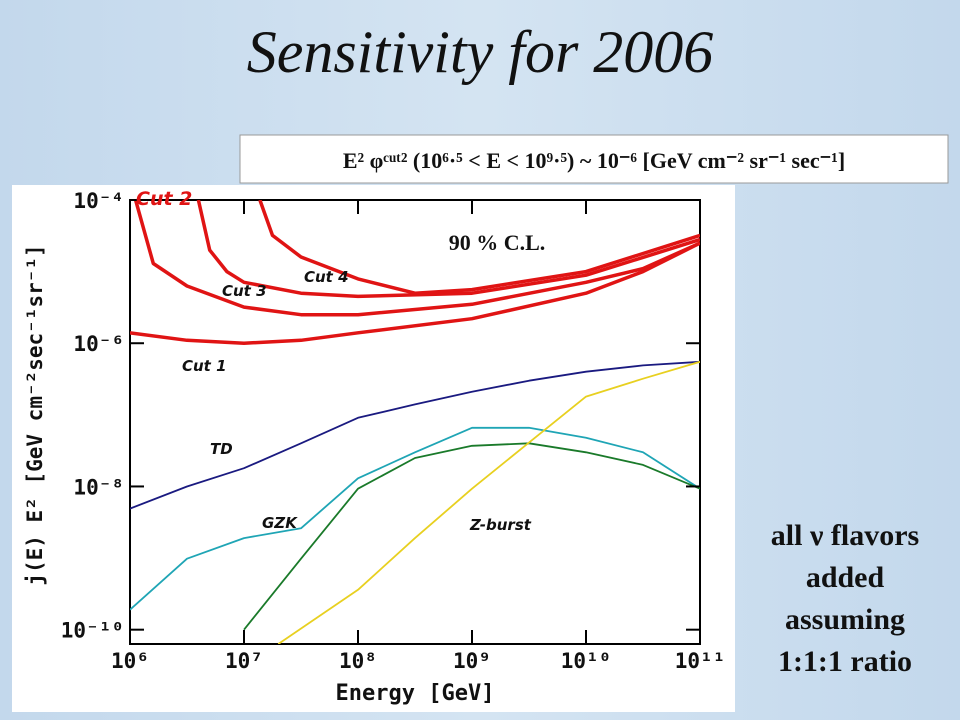 This screenshot has height=720, width=960. Describe the element at coordinates (92, 631) in the screenshot. I see `y-tick-label: 10⁻¹⁰` at that location.